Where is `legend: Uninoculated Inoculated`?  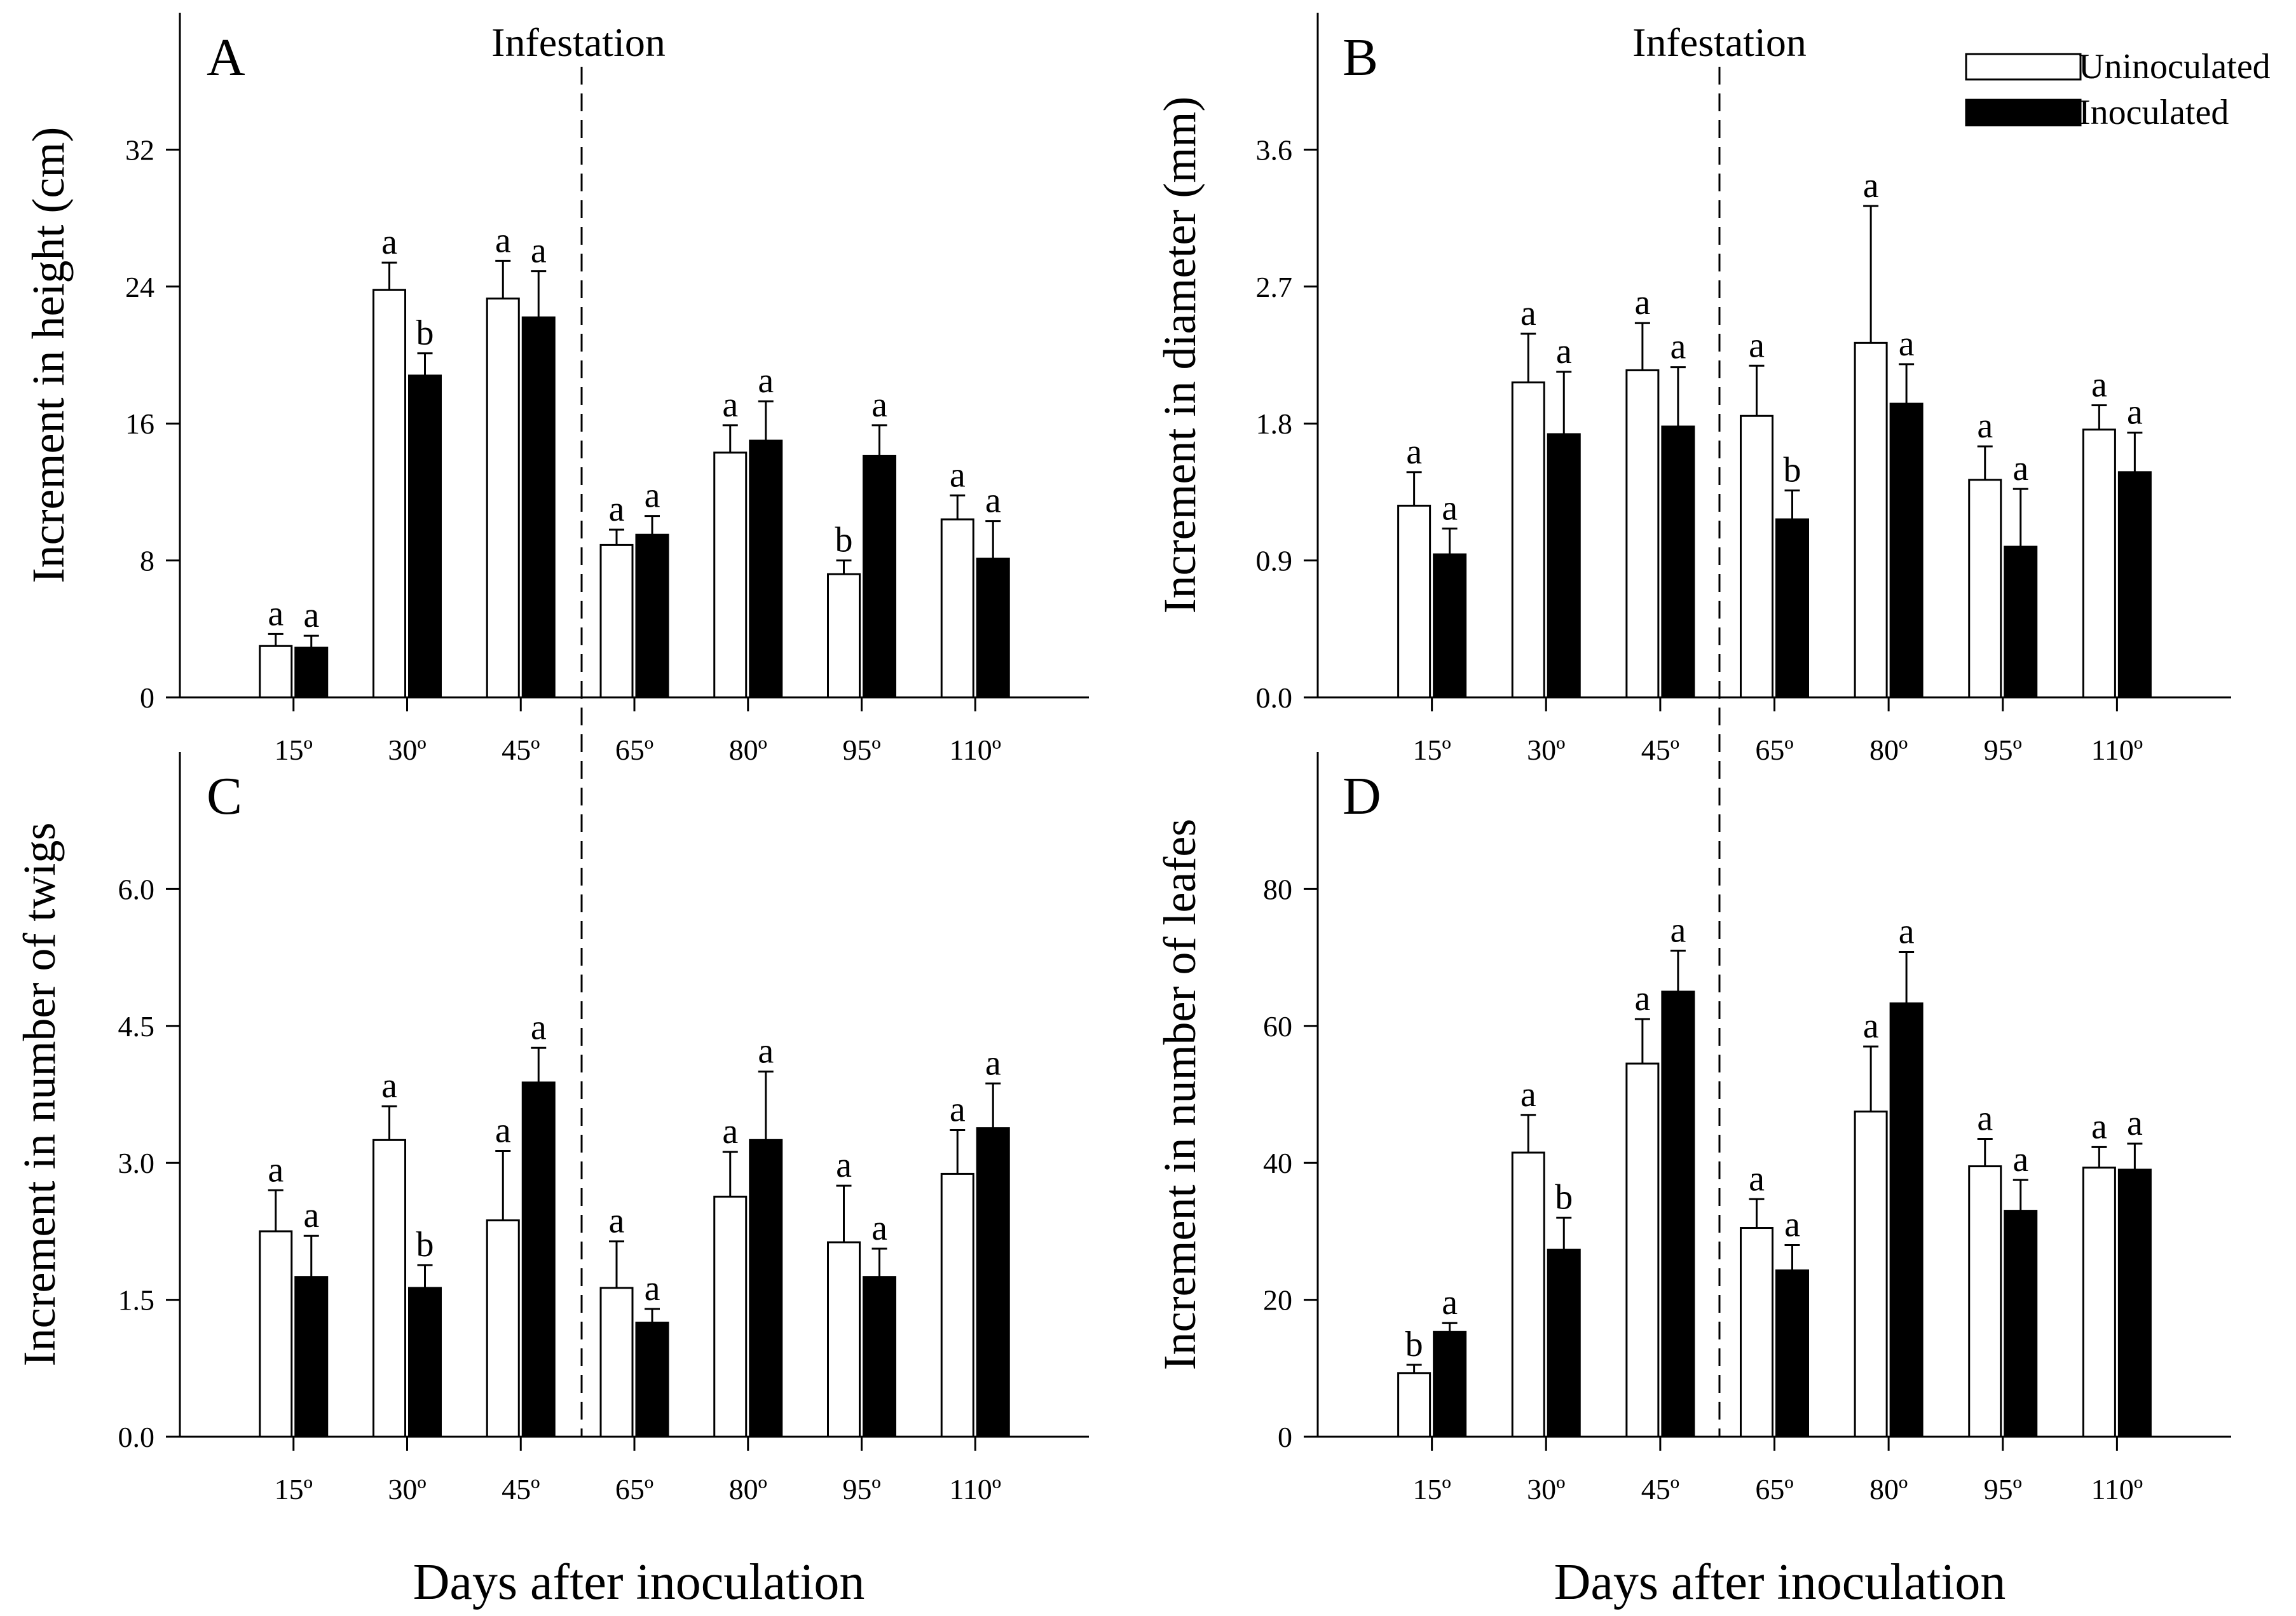
legend: Uninoculated Inoculated is located at coordinates (2118, 89).